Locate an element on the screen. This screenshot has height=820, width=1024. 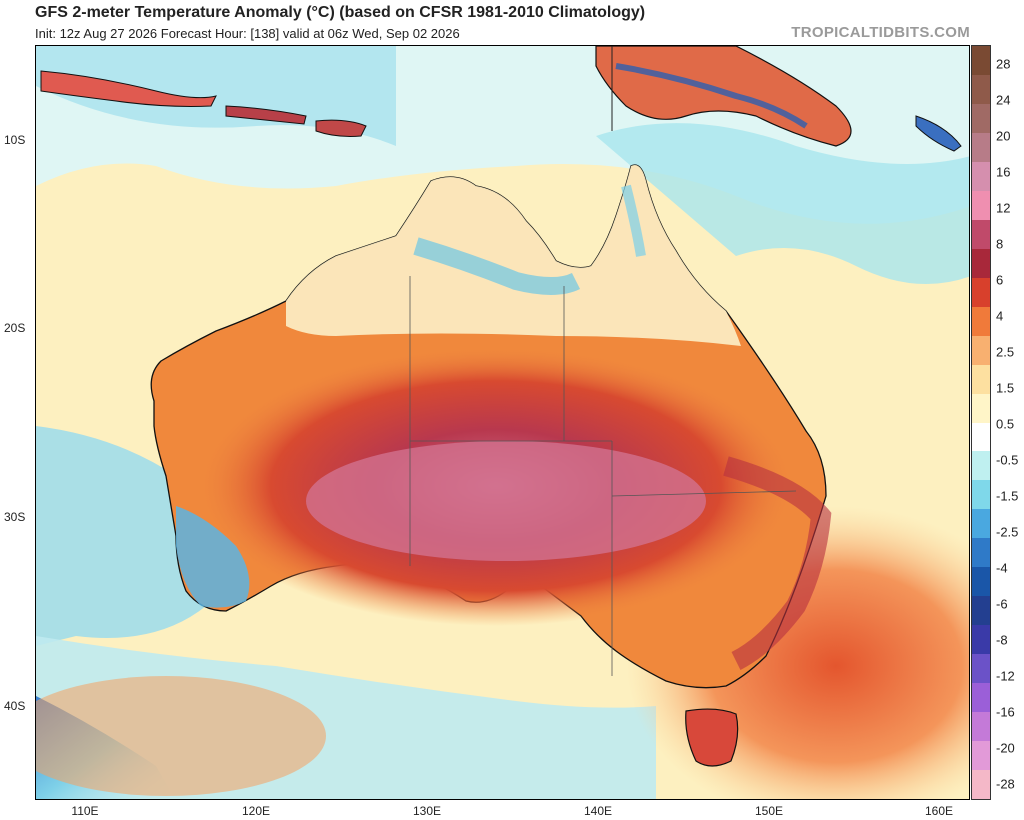
new-guinea-cold-ridge is located at coordinates (711, 96).